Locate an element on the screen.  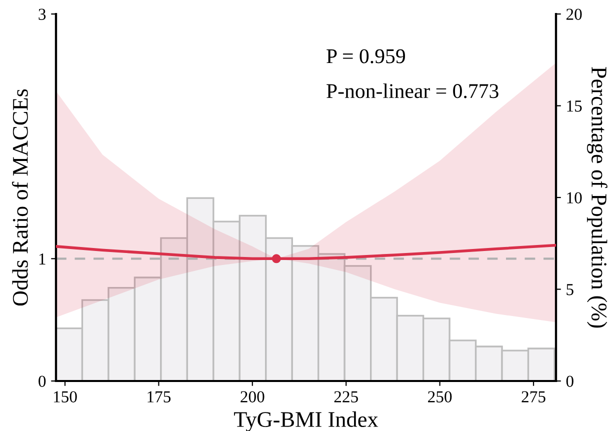
x-tick-label: 225 is located at coordinates (346, 396).